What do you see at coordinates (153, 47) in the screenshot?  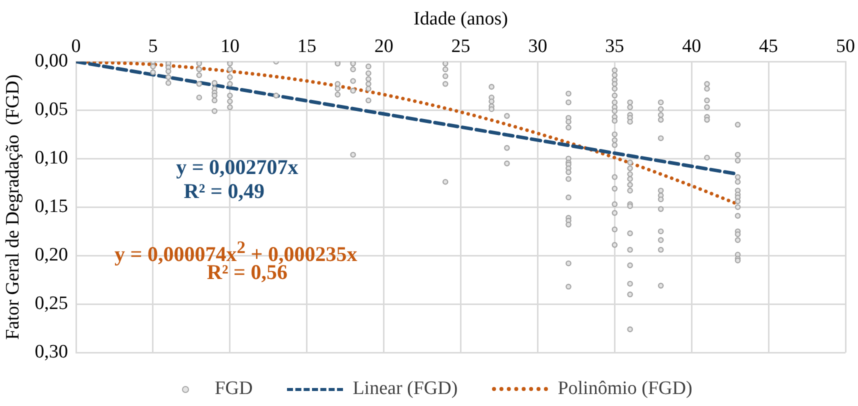 I see `x-tick-label: 5` at bounding box center [153, 47].